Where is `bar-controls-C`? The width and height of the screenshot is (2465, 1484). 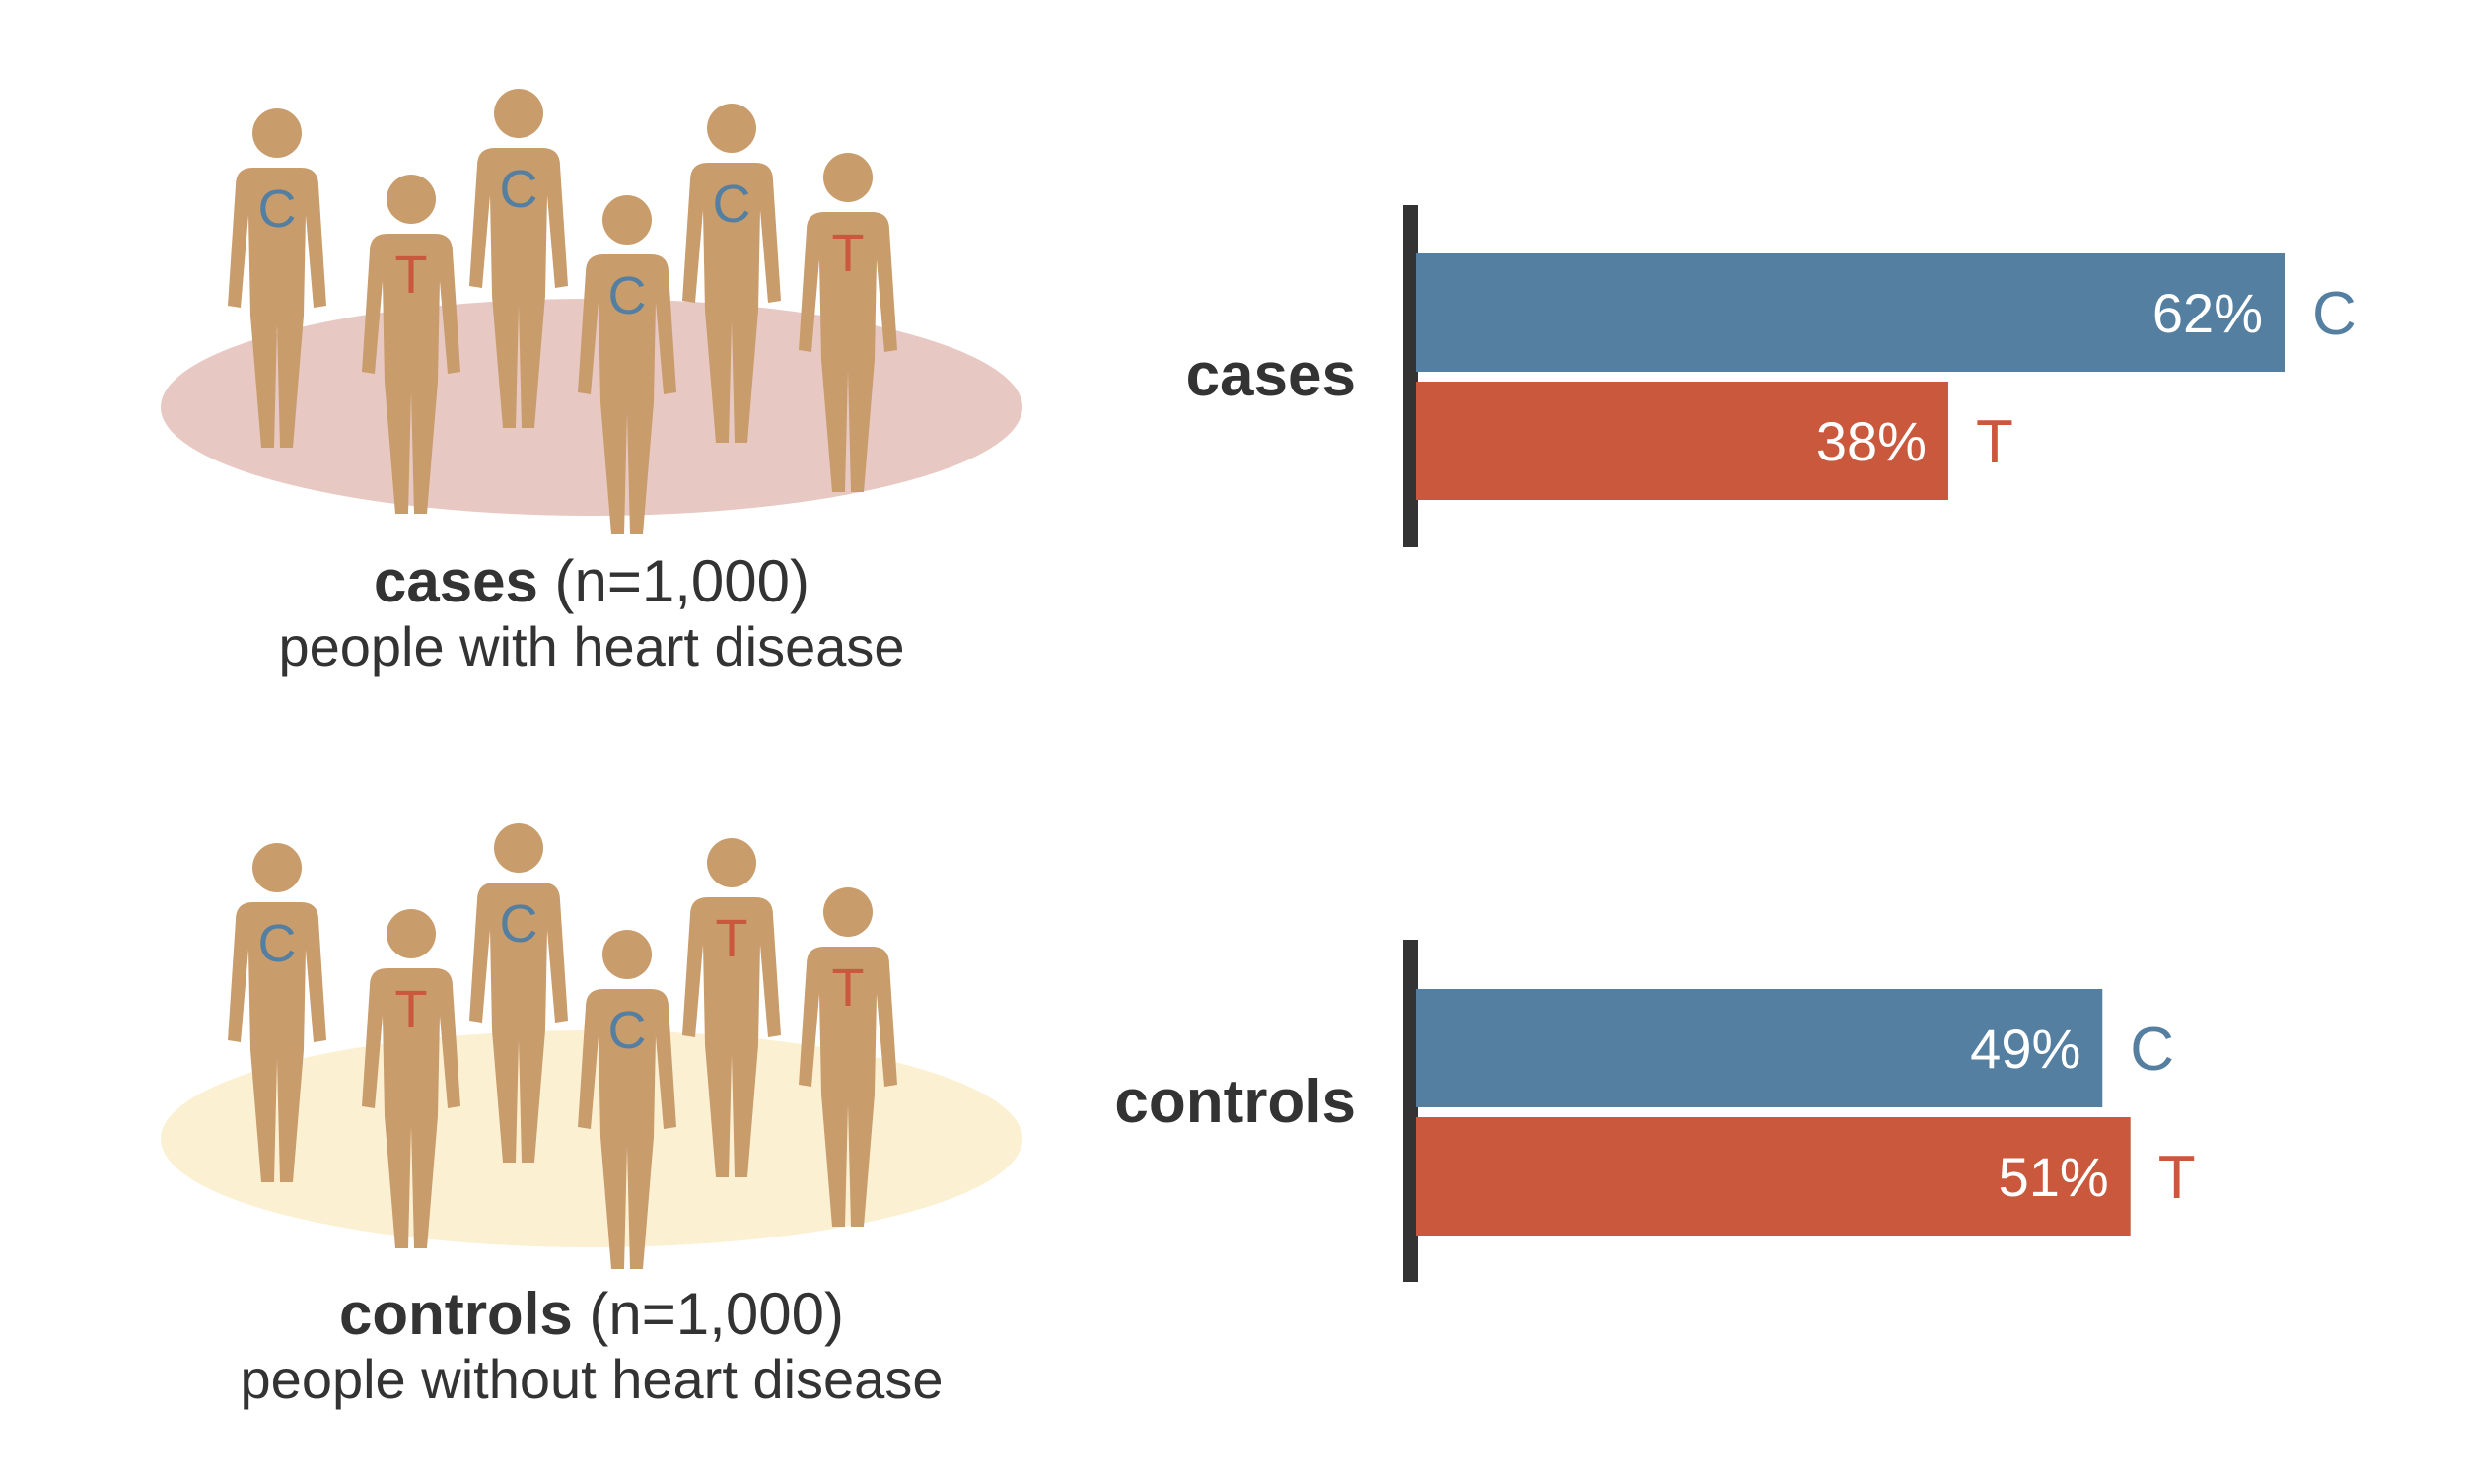
bar-controls-C is located at coordinates (1759, 1048).